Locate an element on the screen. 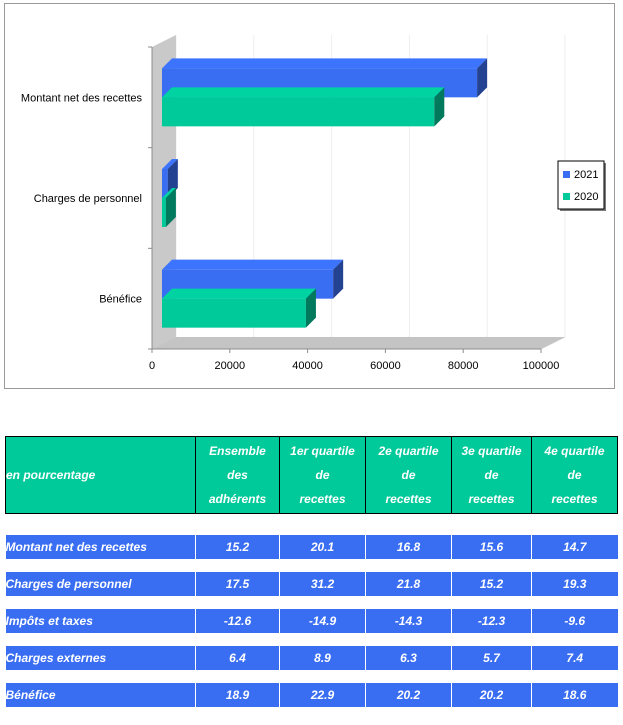  table-cell: 19.3 is located at coordinates (574, 584).